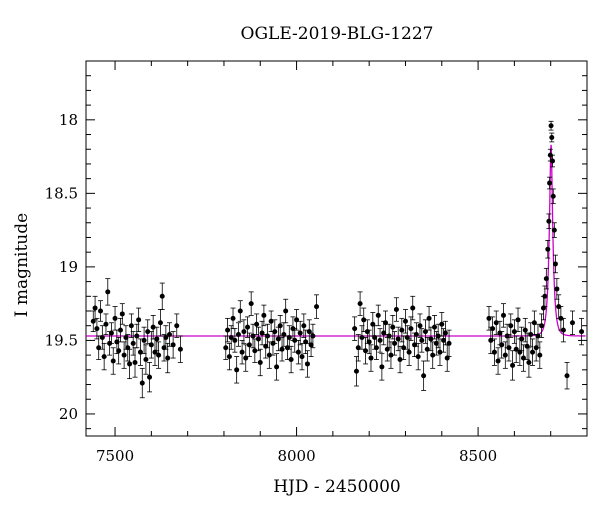 The height and width of the screenshot is (512, 600). Describe the element at coordinates (61, 193) in the screenshot. I see `y-tick-label: 18.5` at that location.